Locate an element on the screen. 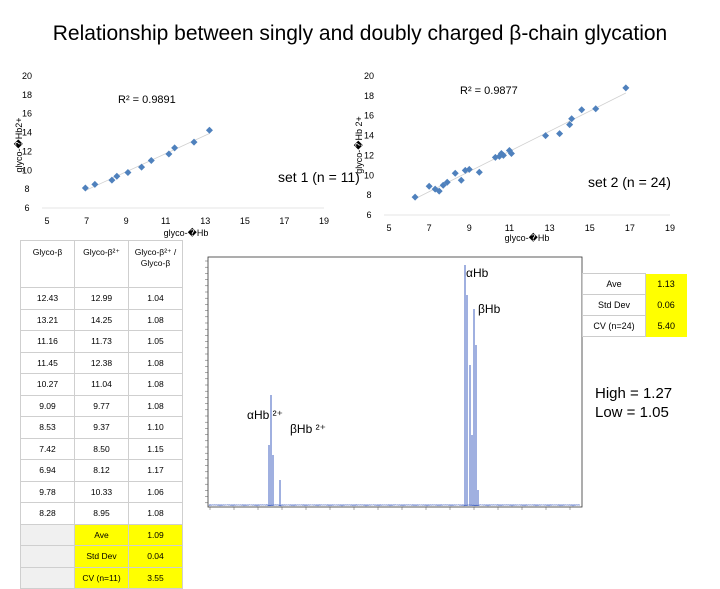 This screenshot has width=720, height=589. stats-row: CV (n=24) 5.40 is located at coordinates (634, 326).